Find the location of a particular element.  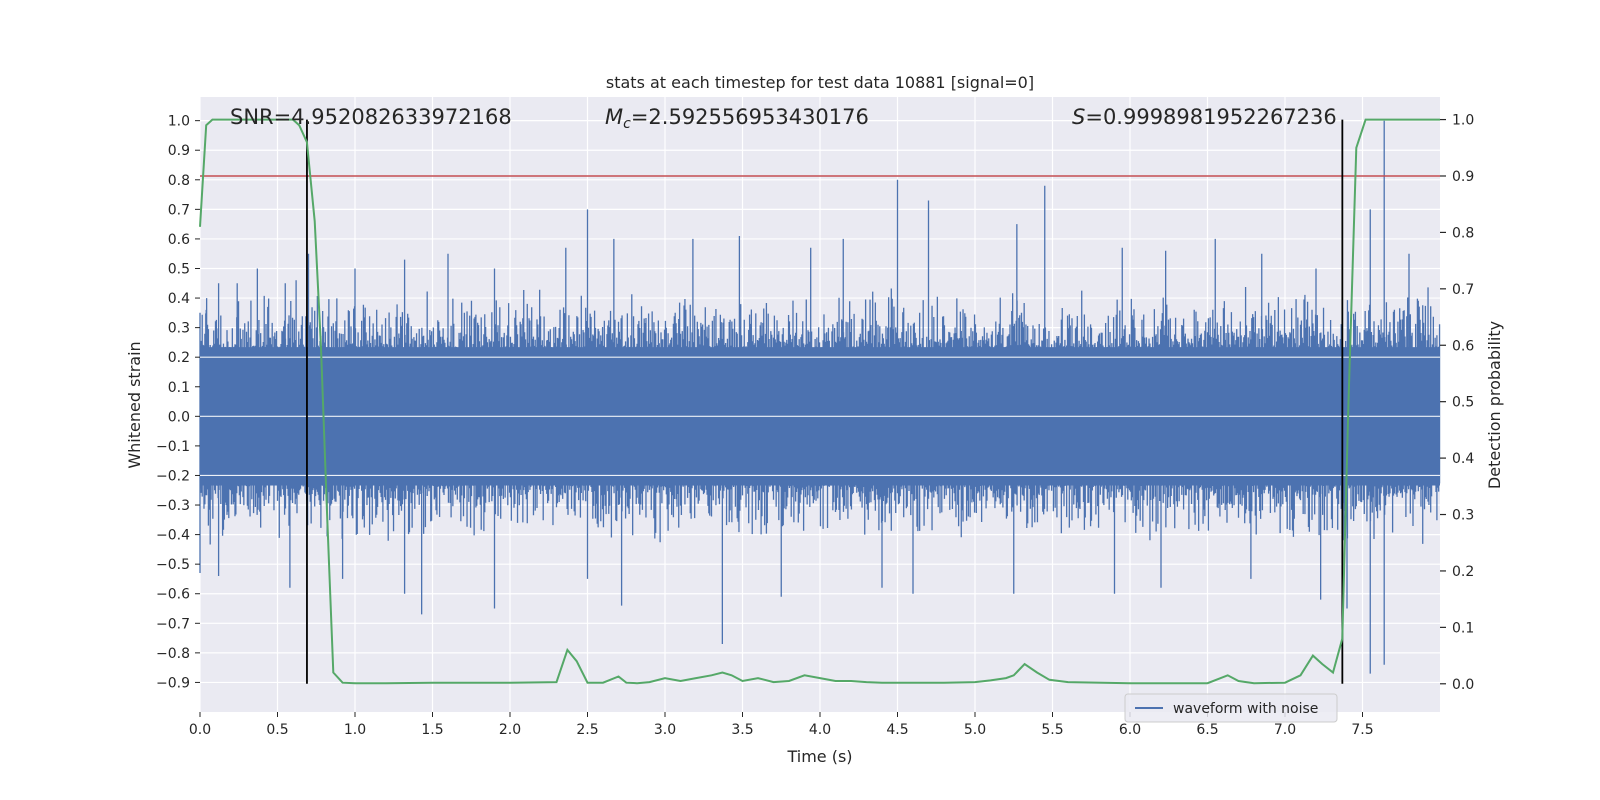

legend-box is located at coordinates (1231, 708).